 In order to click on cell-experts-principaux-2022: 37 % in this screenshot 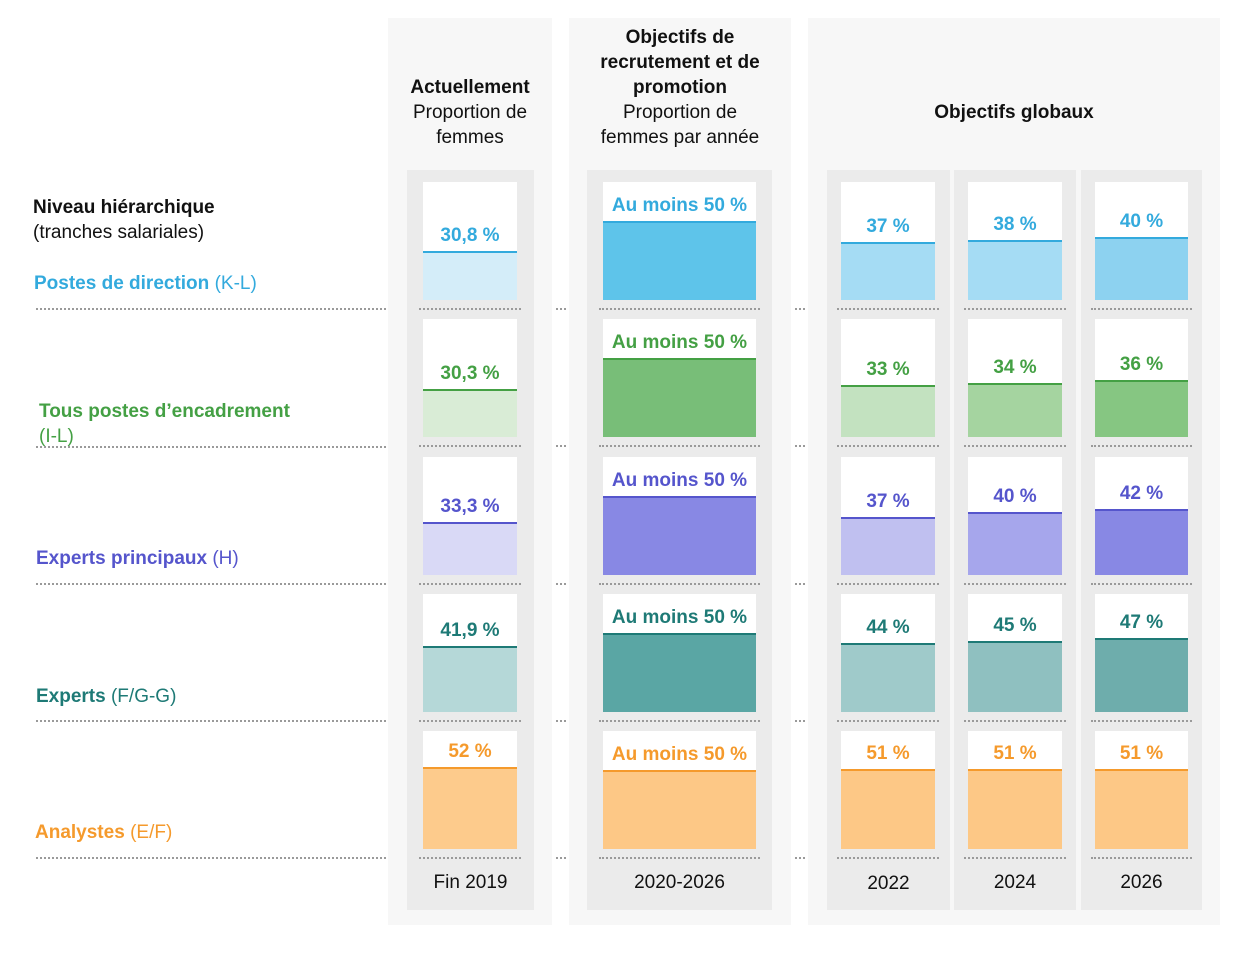, I will do `click(888, 516)`.